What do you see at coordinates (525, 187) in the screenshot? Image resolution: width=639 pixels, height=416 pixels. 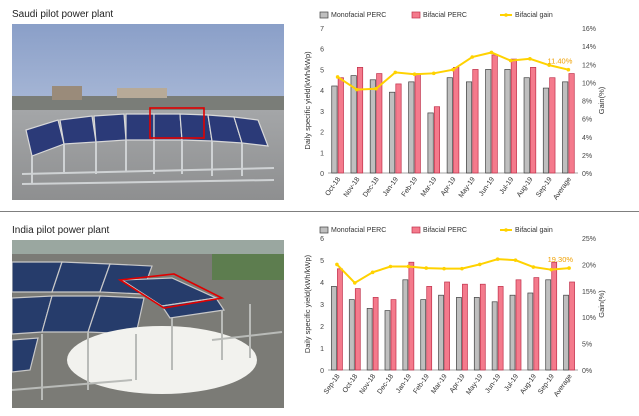 I see `x-tick-label: Aug-19` at bounding box center [525, 187].